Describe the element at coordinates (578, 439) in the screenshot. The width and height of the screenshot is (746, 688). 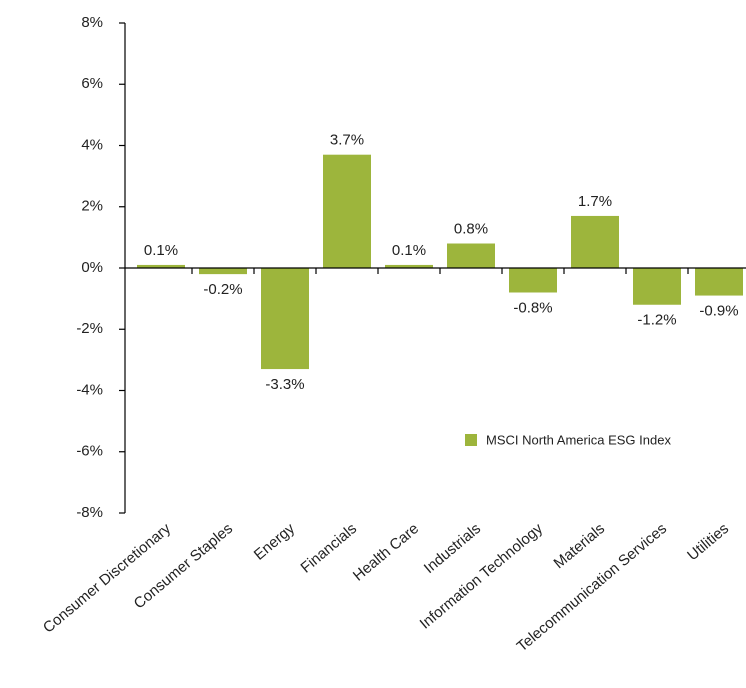
I see `legend-label: MSCI North America ESG Index` at that location.